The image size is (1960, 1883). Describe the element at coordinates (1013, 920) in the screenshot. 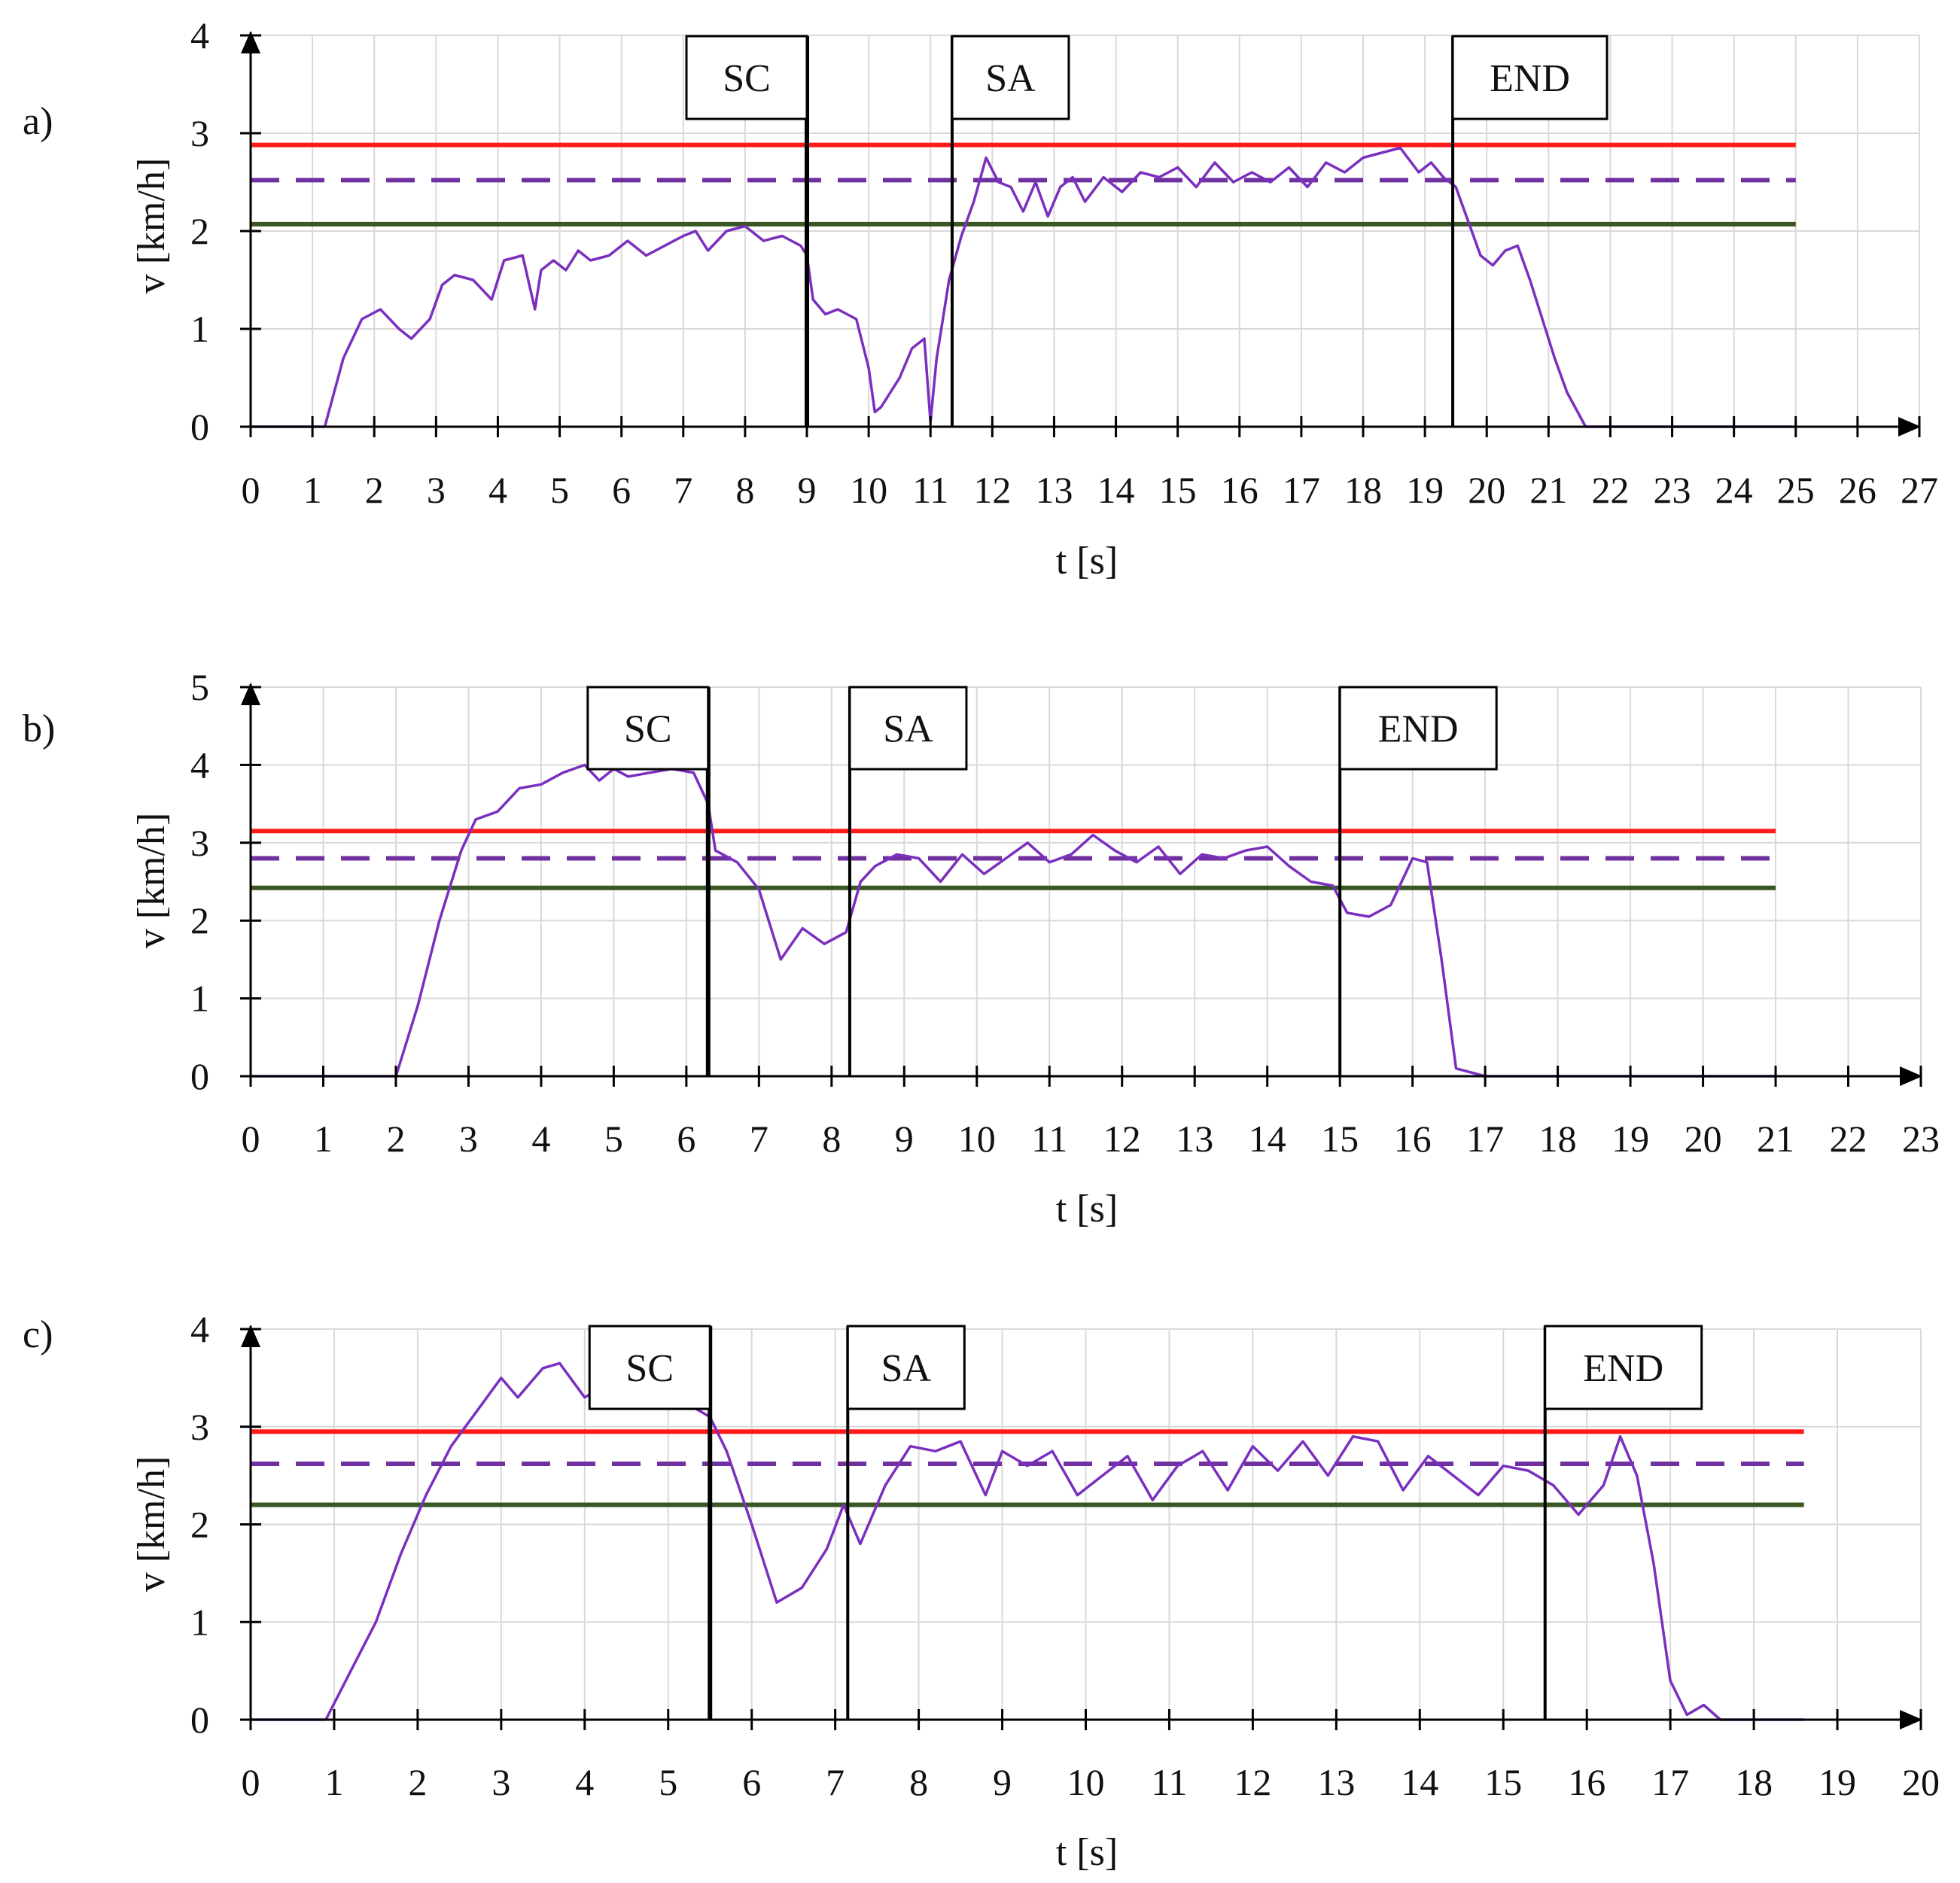

I see `speed-series-line` at that location.